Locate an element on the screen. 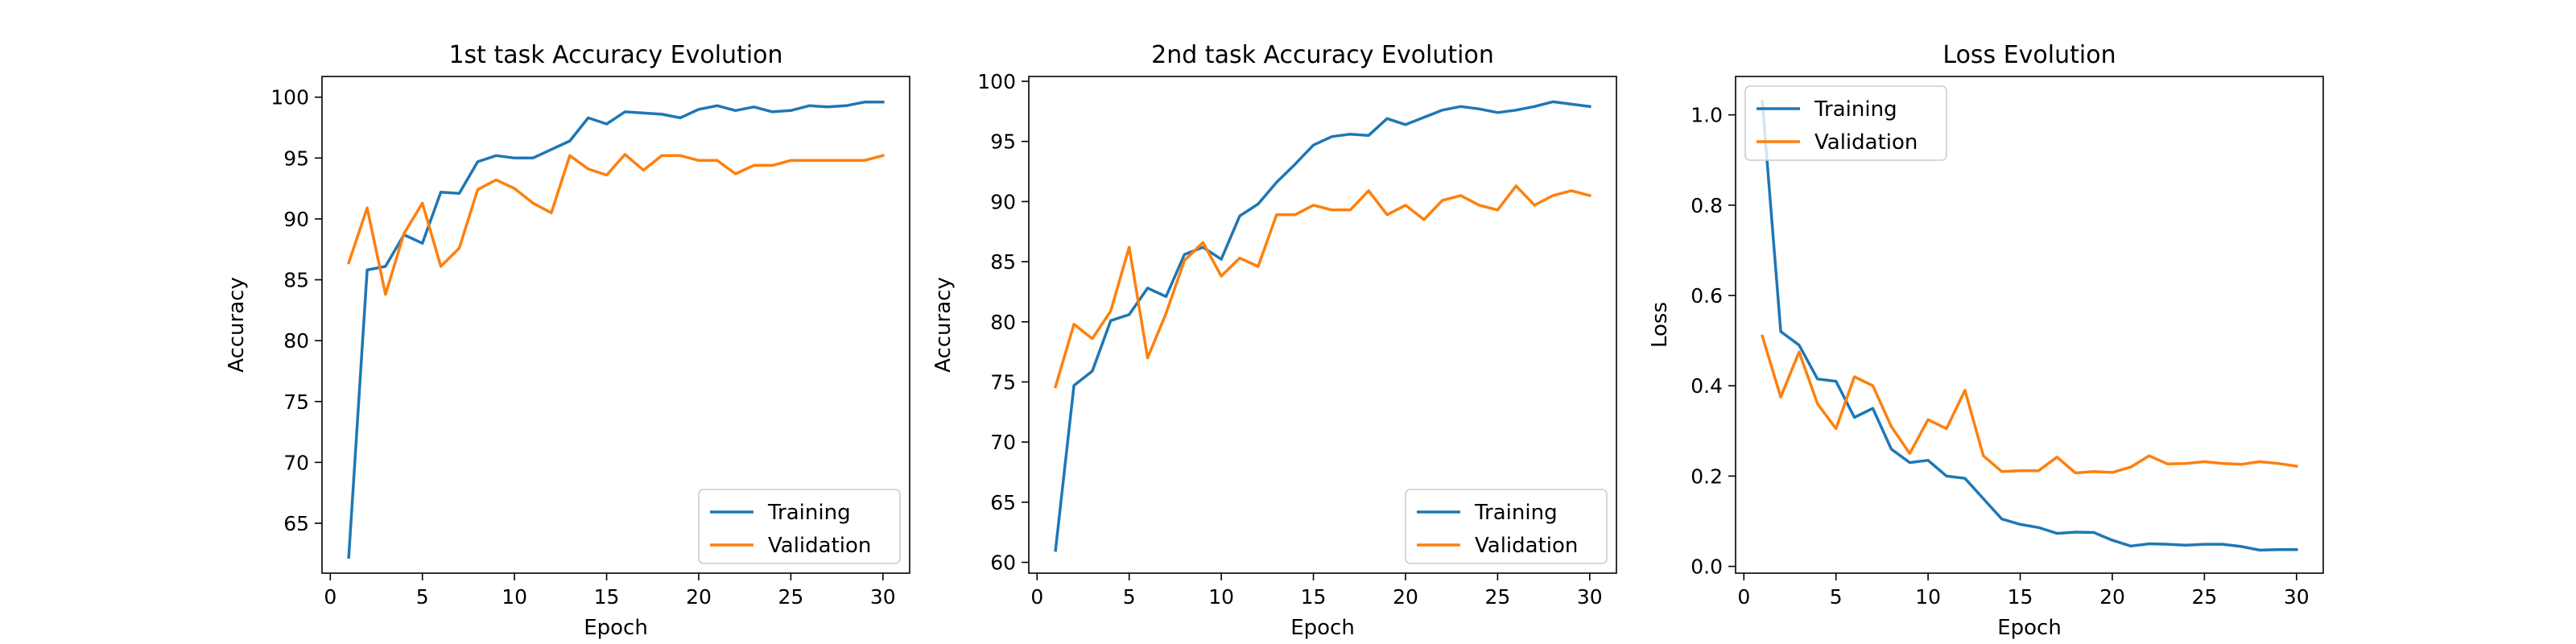  chart1-xtick-label: 5 is located at coordinates (422, 597).